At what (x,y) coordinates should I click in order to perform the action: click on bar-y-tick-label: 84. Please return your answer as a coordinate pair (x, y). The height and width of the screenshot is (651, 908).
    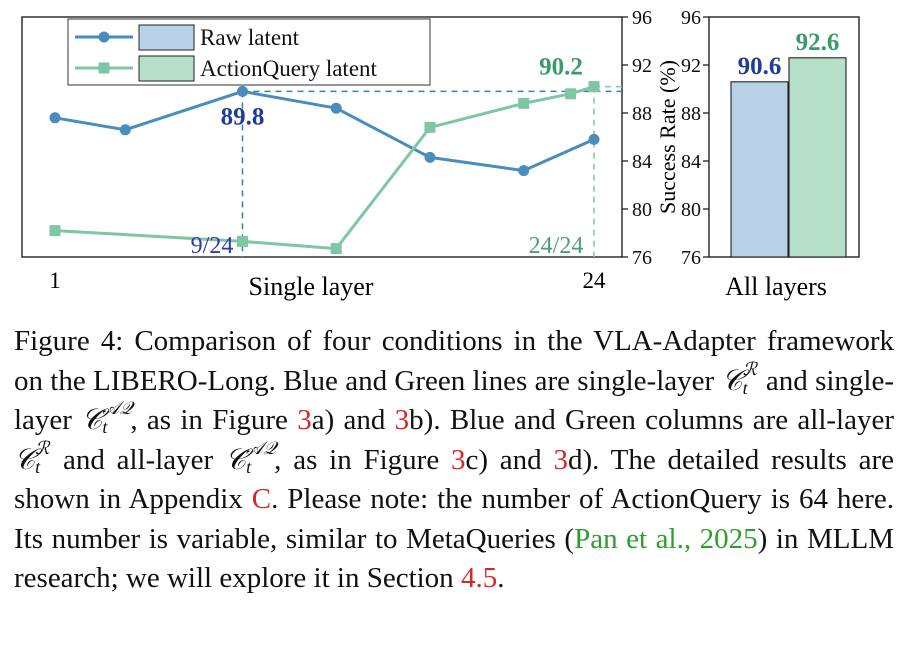
    Looking at the image, I should click on (691, 162).